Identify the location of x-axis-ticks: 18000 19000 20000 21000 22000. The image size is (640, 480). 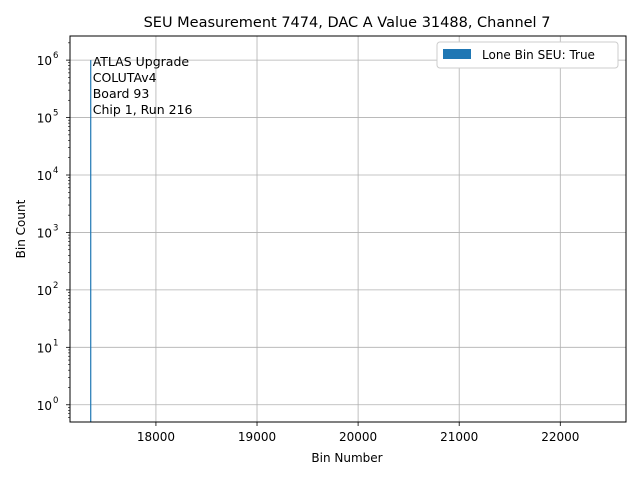
(358, 433).